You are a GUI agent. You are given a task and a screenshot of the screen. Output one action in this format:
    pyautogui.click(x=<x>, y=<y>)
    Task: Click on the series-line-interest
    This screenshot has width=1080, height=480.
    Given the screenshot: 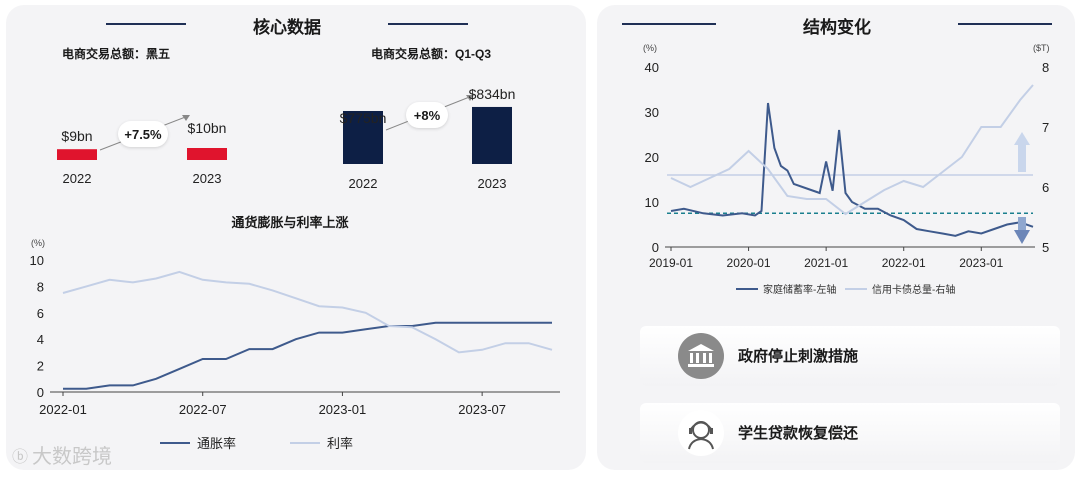 What is the action you would take?
    pyautogui.click(x=307, y=312)
    